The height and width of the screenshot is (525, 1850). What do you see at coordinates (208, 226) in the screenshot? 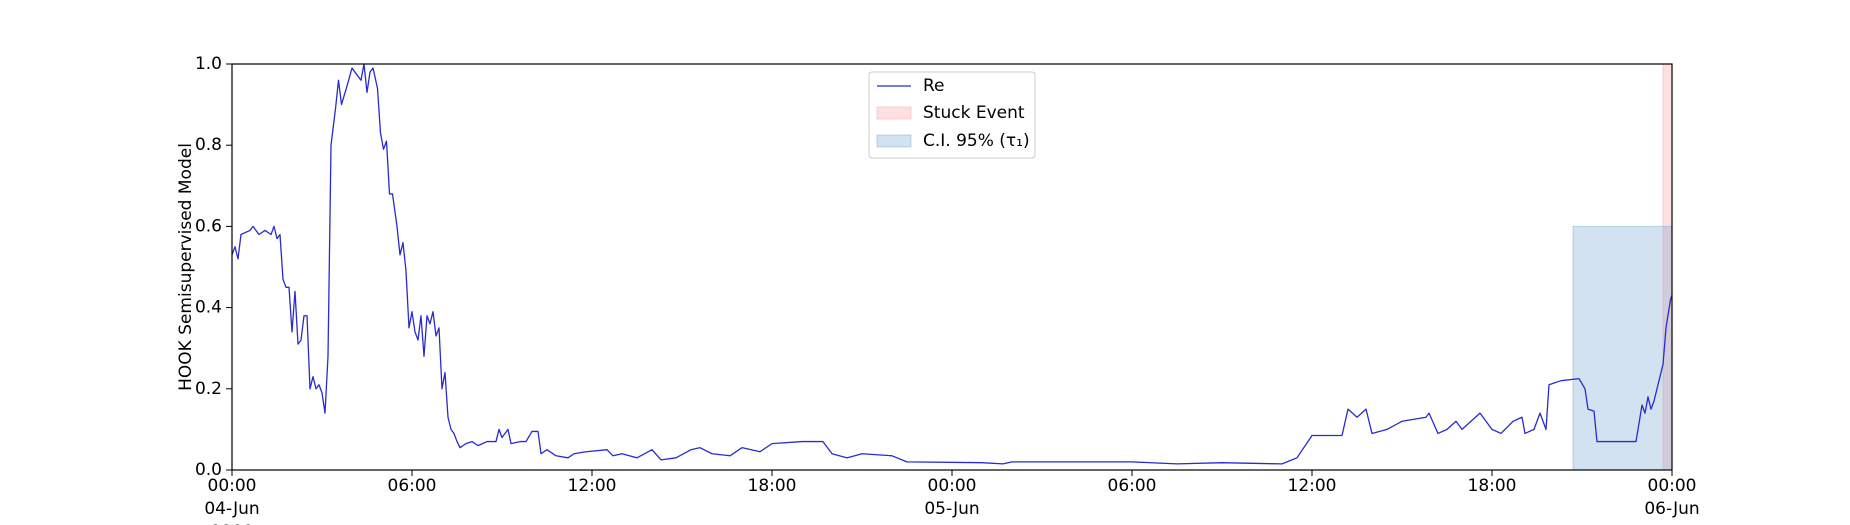
I see `y-tick-label: 0.6` at bounding box center [208, 226].